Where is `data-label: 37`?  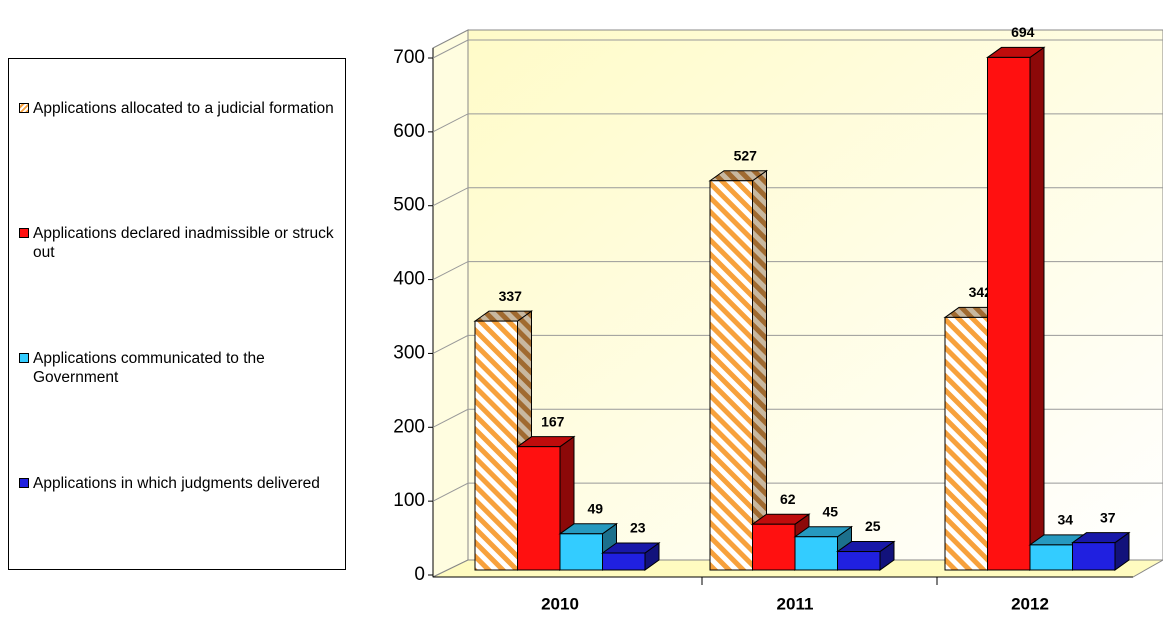
data-label: 37 is located at coordinates (1108, 517).